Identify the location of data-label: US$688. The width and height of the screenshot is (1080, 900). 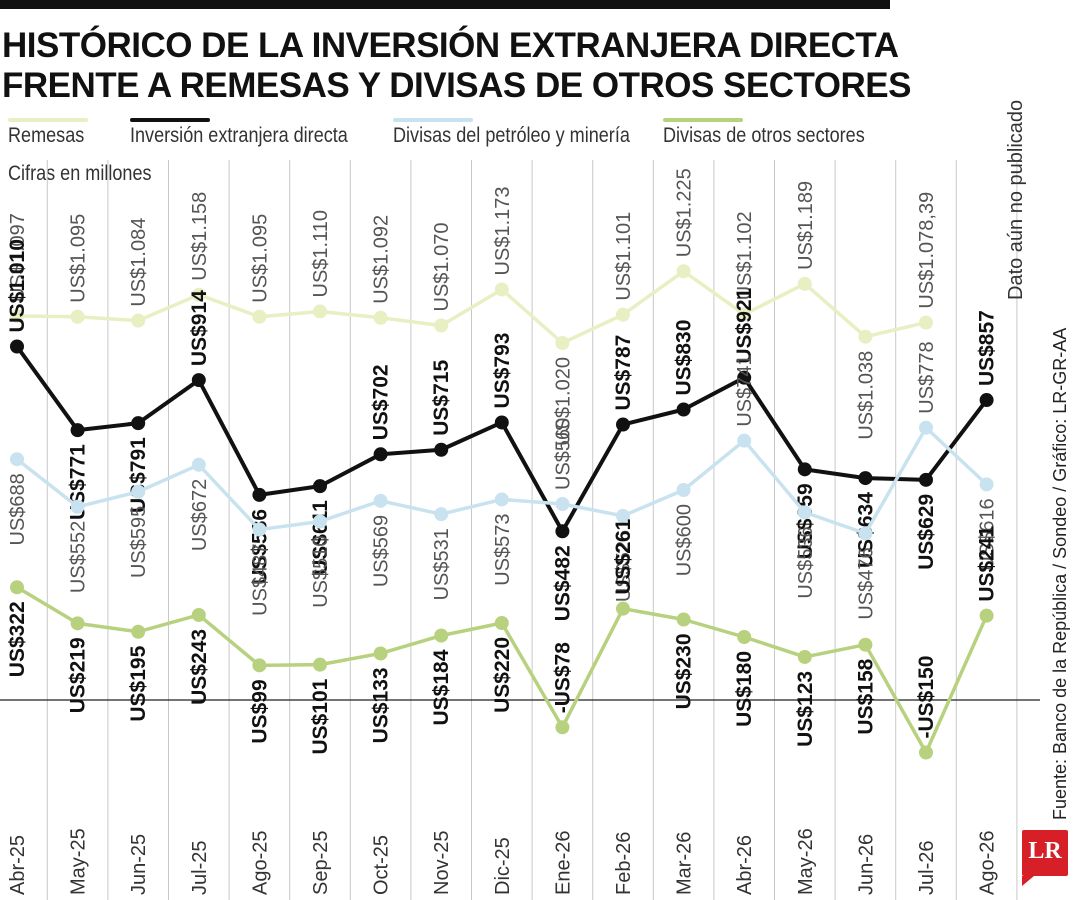
(18, 509).